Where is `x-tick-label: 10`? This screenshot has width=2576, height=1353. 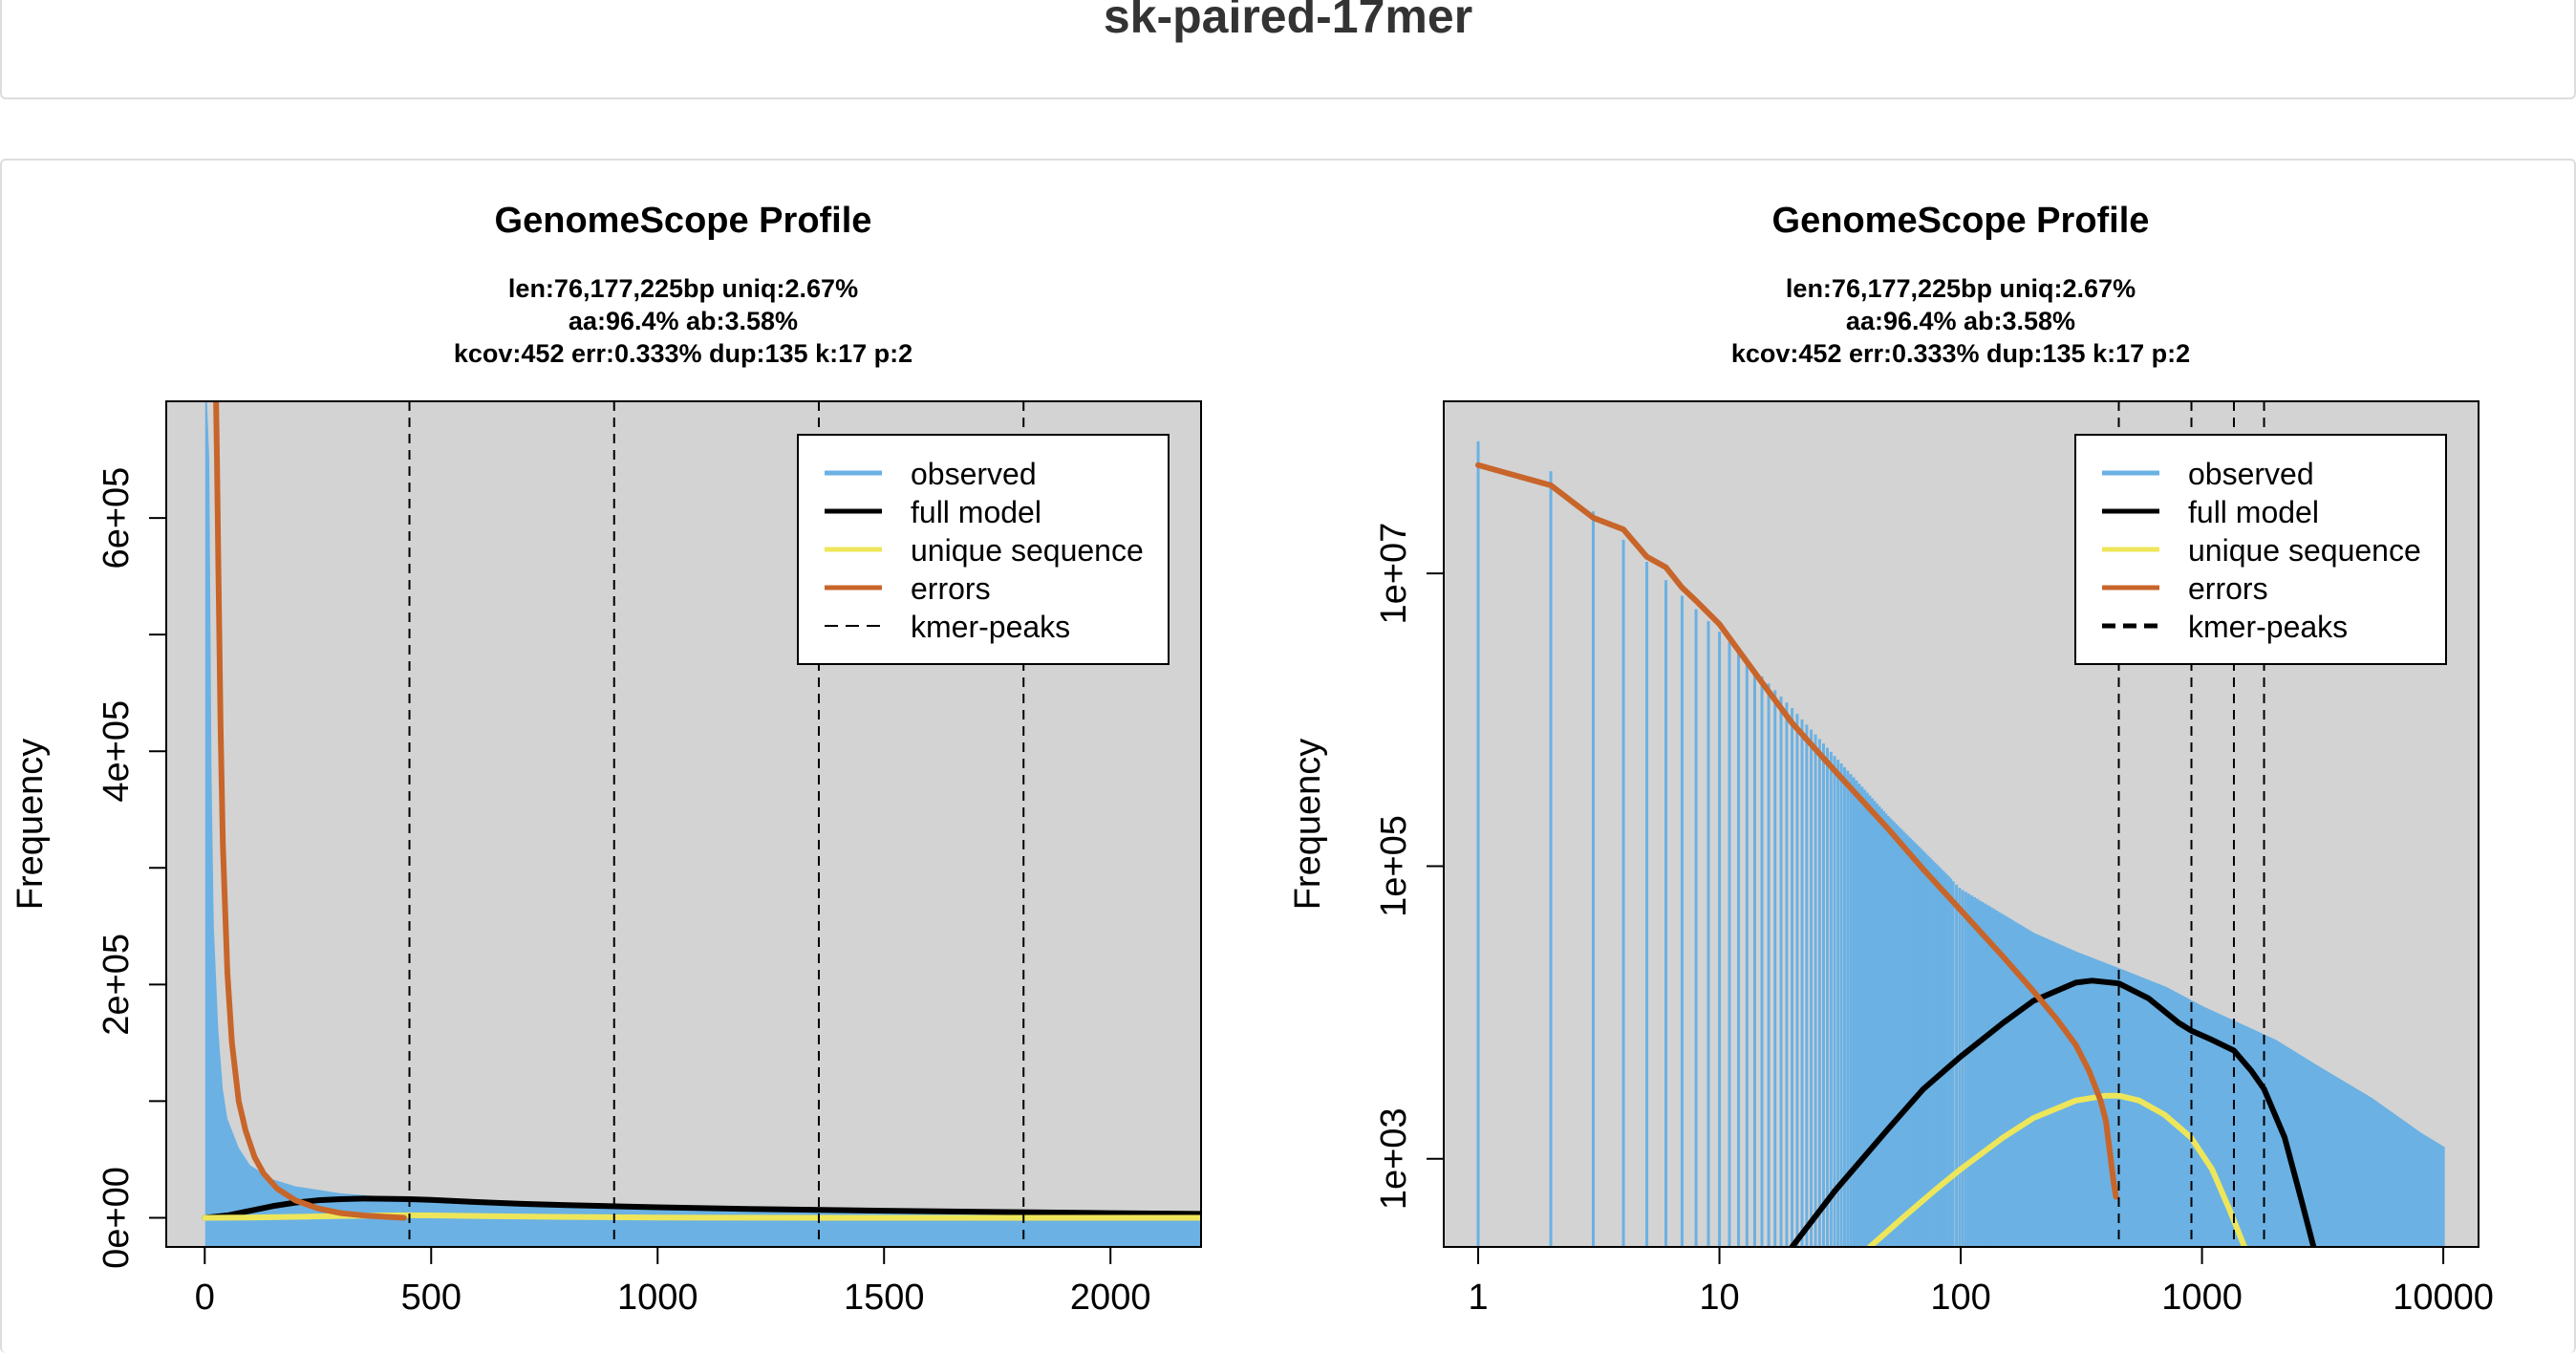
x-tick-label: 10 is located at coordinates (1719, 1298).